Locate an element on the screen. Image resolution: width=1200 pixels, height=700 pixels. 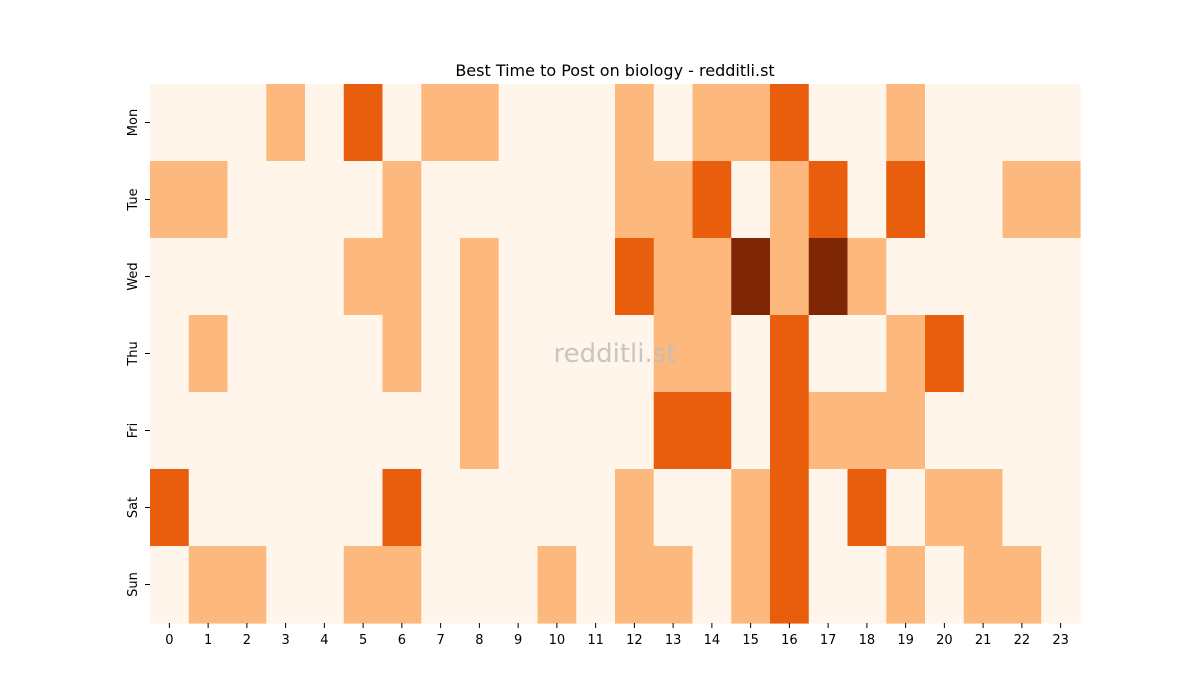
x-tick-label: 12 is located at coordinates (634, 640).